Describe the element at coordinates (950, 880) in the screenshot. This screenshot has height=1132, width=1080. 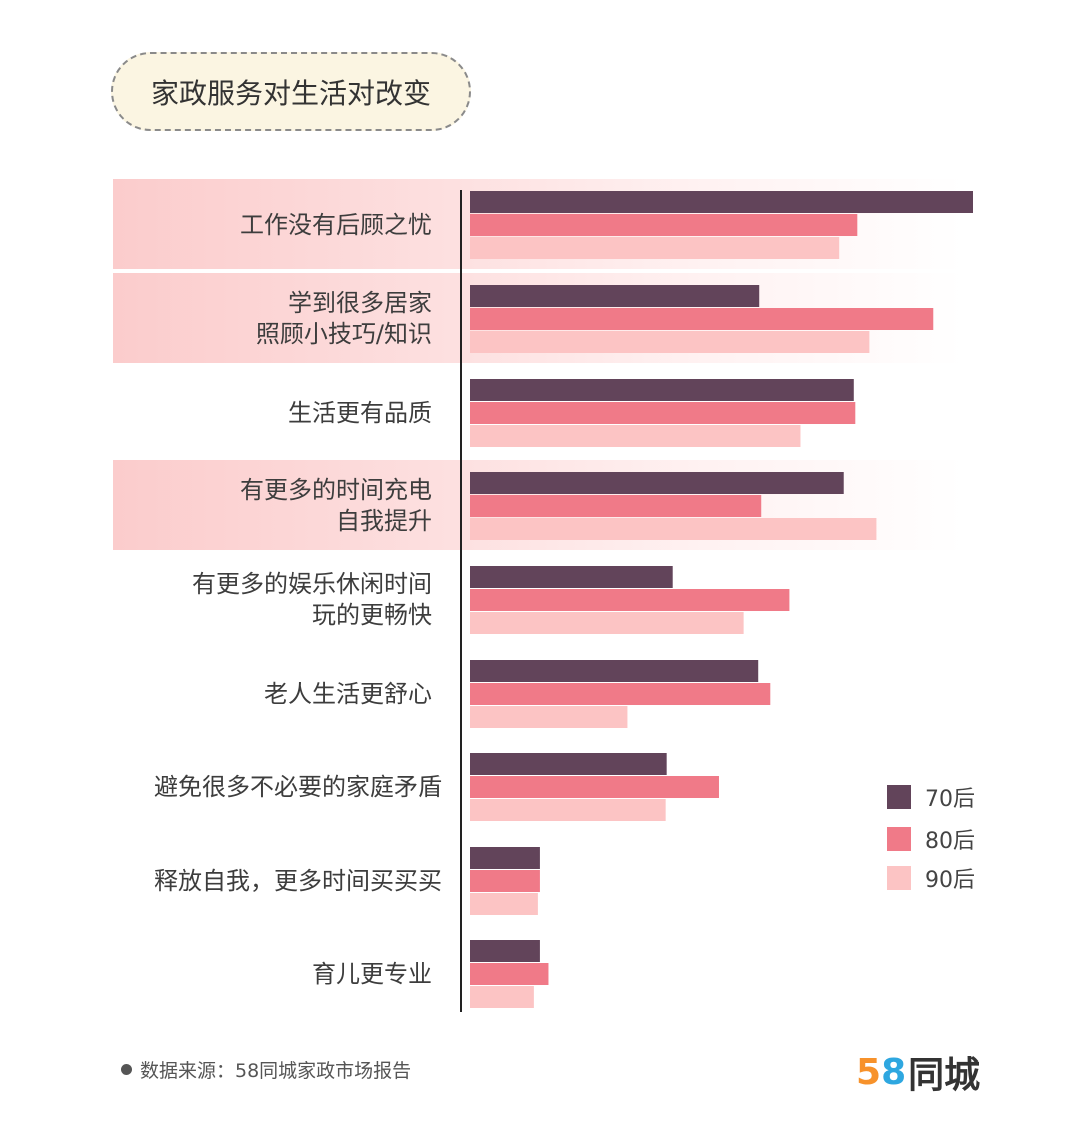
I see `legend-label: 90后` at that location.